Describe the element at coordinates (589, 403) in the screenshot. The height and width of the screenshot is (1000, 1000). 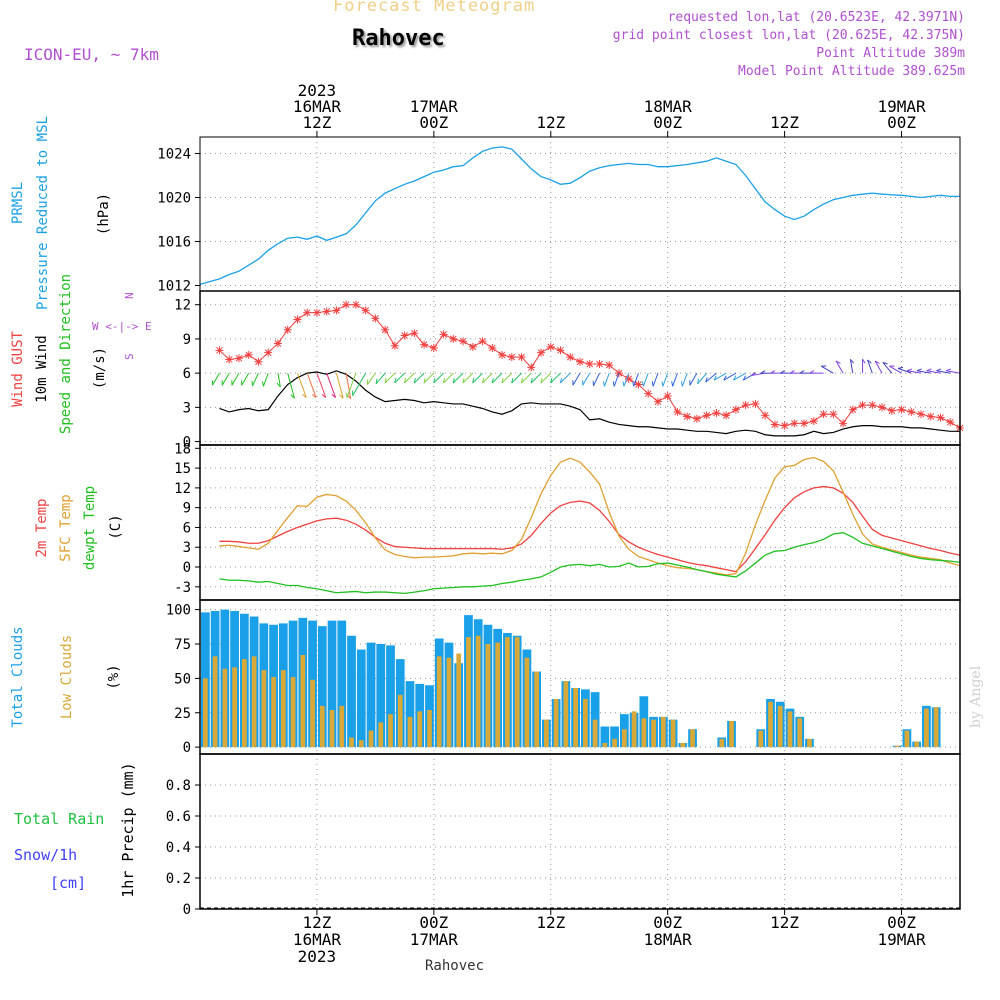
I see `wind-speed-line` at that location.